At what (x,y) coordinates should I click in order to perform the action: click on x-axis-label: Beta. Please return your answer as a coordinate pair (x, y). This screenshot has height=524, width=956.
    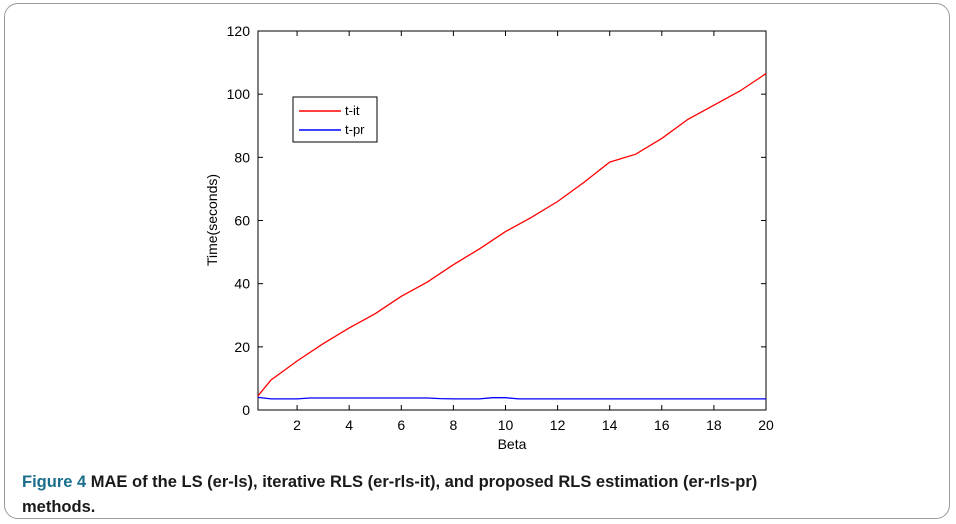
    Looking at the image, I should click on (512, 444).